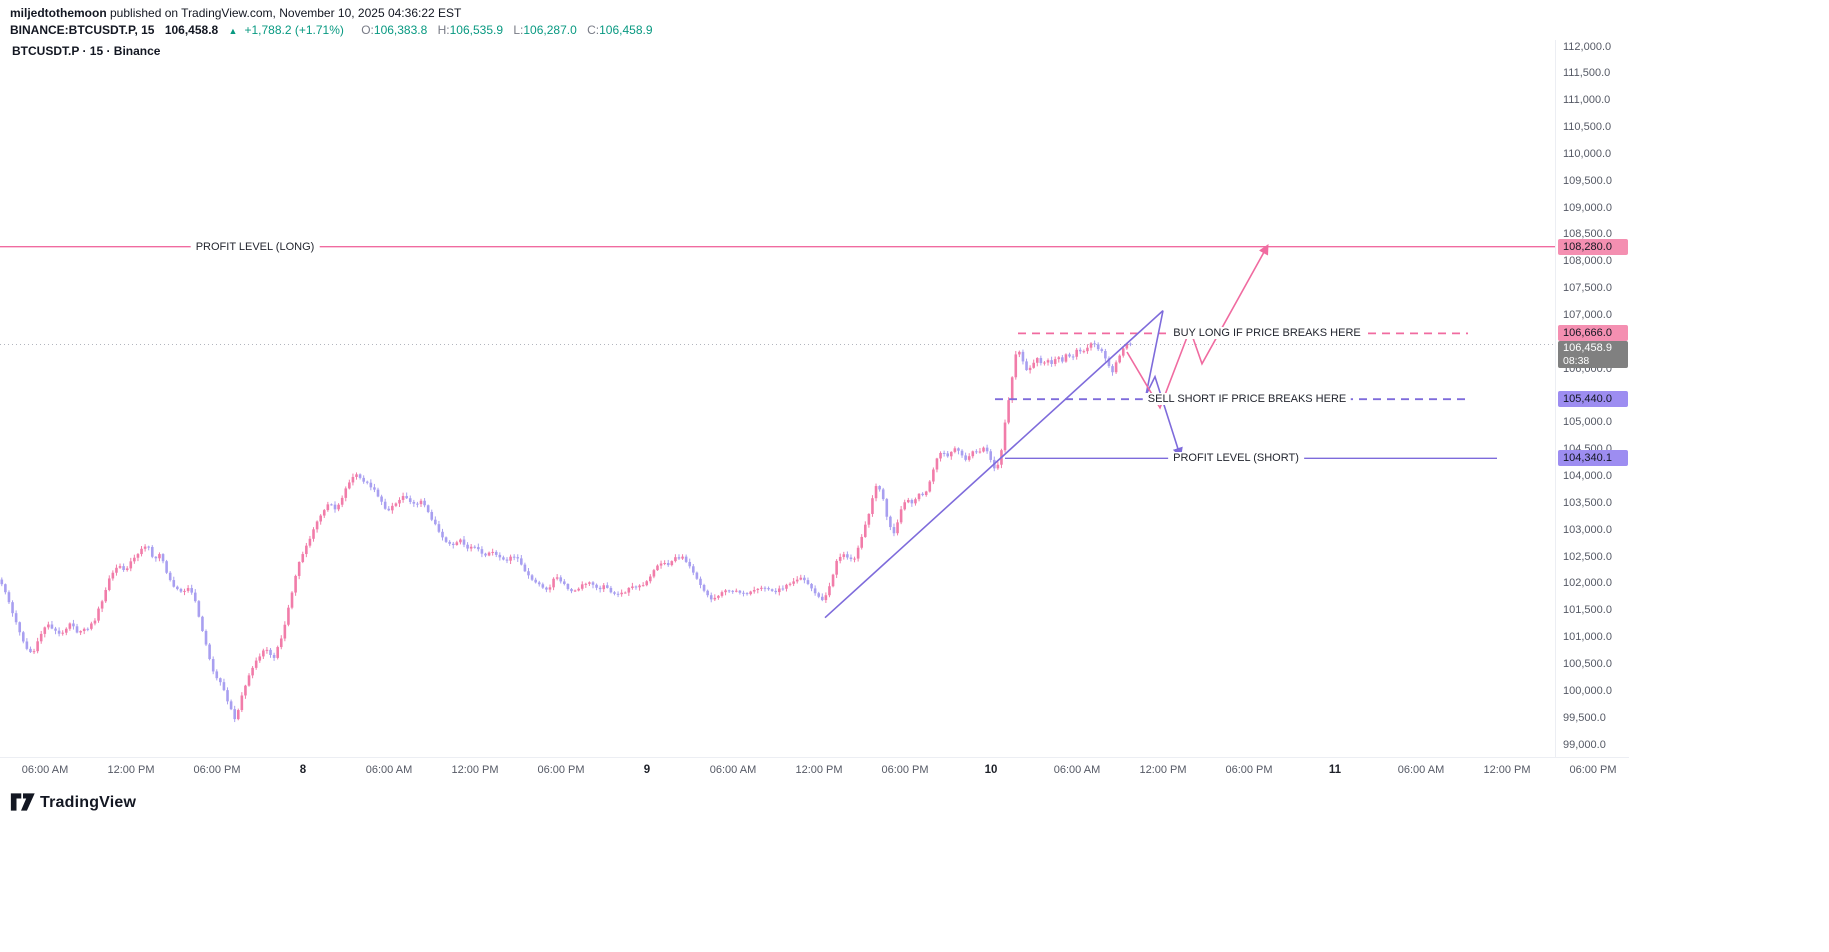  What do you see at coordinates (233, 31) in the screenshot?
I see `change-up-icon: ▲` at bounding box center [233, 31].